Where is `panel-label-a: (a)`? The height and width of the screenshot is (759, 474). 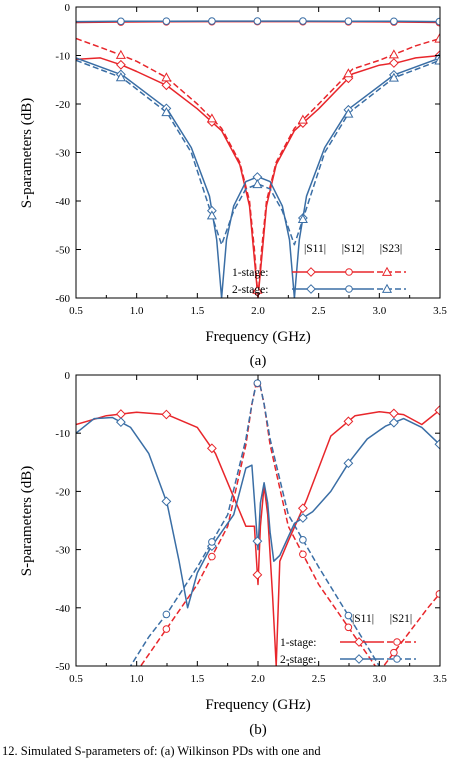
panel-label-a: (a) is located at coordinates (258, 361).